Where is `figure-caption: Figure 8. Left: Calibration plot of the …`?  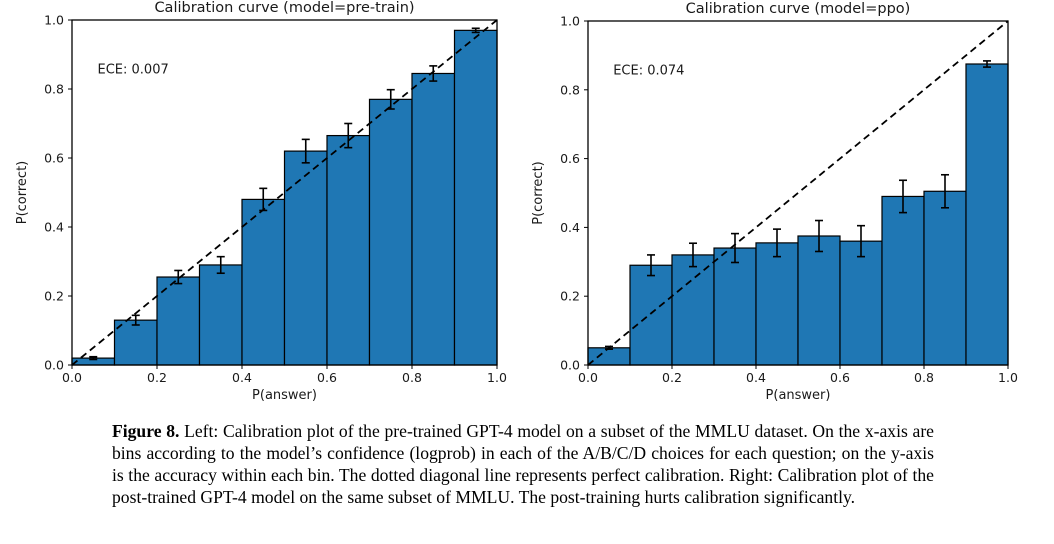 figure-caption: Figure 8. Left: Calibration plot of the … is located at coordinates (523, 465).